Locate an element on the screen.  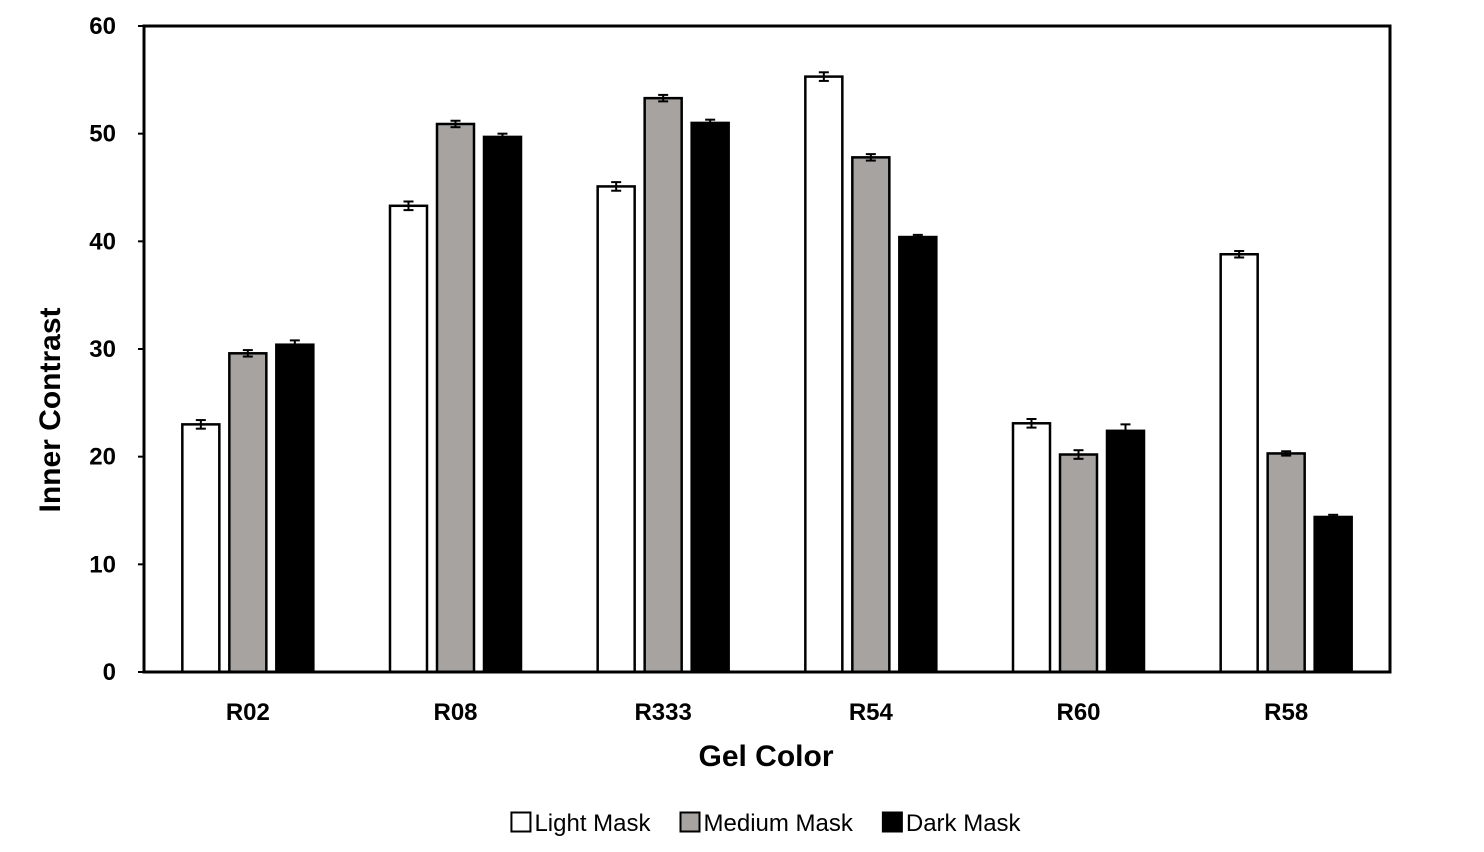
bar-light-mask-r58 is located at coordinates (1239, 463).